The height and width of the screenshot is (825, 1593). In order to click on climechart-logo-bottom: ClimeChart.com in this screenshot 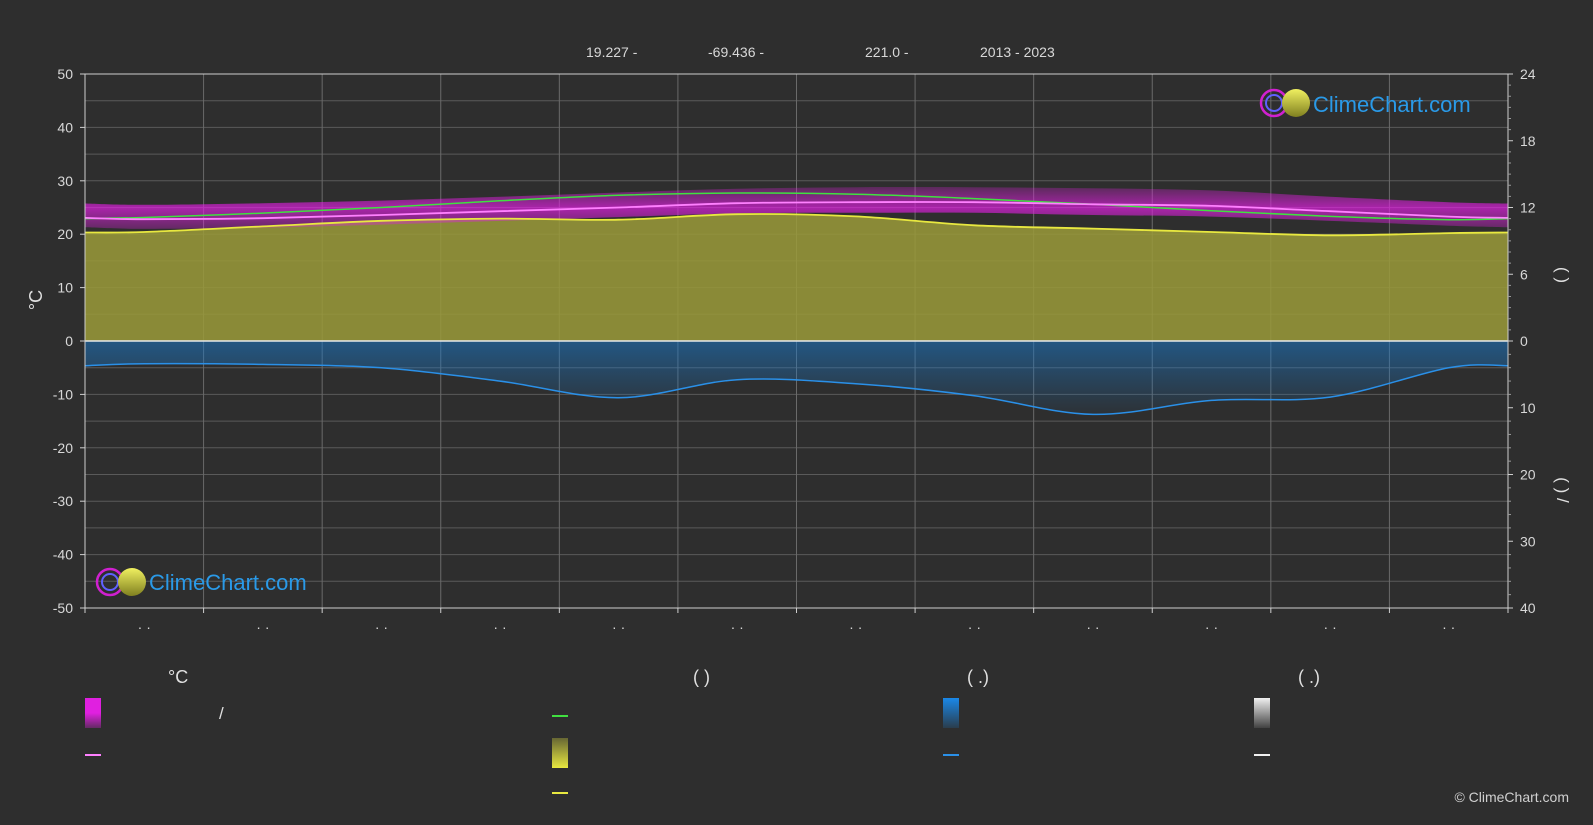, I will do `click(201, 582)`.